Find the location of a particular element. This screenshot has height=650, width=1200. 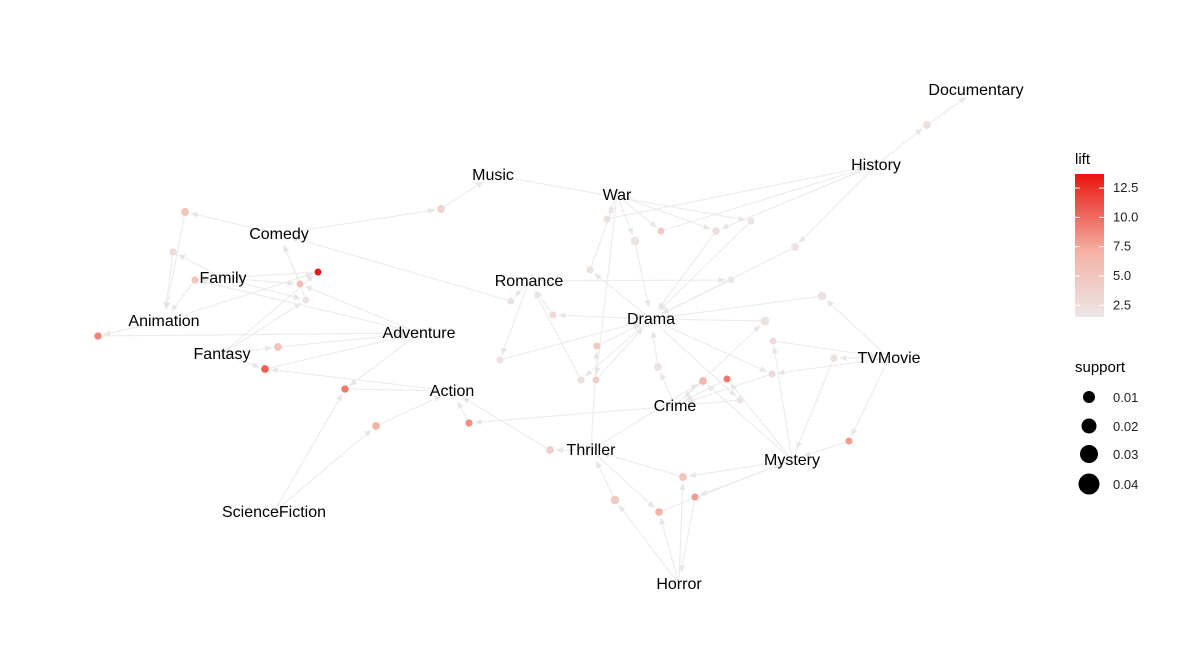

edge-fantasy-r18 is located at coordinates (240, 360).